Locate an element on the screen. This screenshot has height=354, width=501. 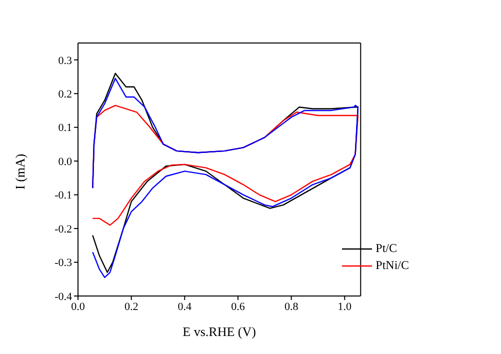
x-tick-label: 0.8 is located at coordinates (291, 306).